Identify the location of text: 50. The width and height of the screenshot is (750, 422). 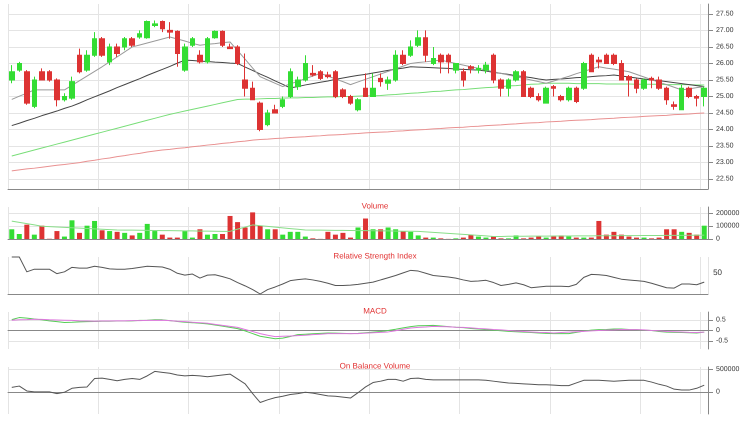
(718, 272).